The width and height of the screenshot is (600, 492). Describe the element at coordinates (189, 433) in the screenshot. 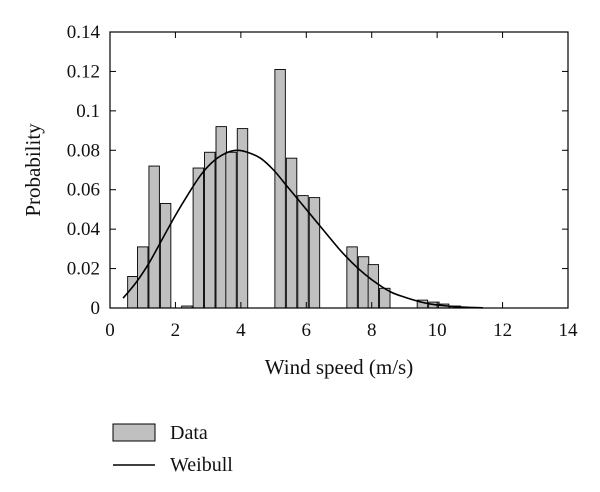

I see `legend-label-data: Data` at that location.